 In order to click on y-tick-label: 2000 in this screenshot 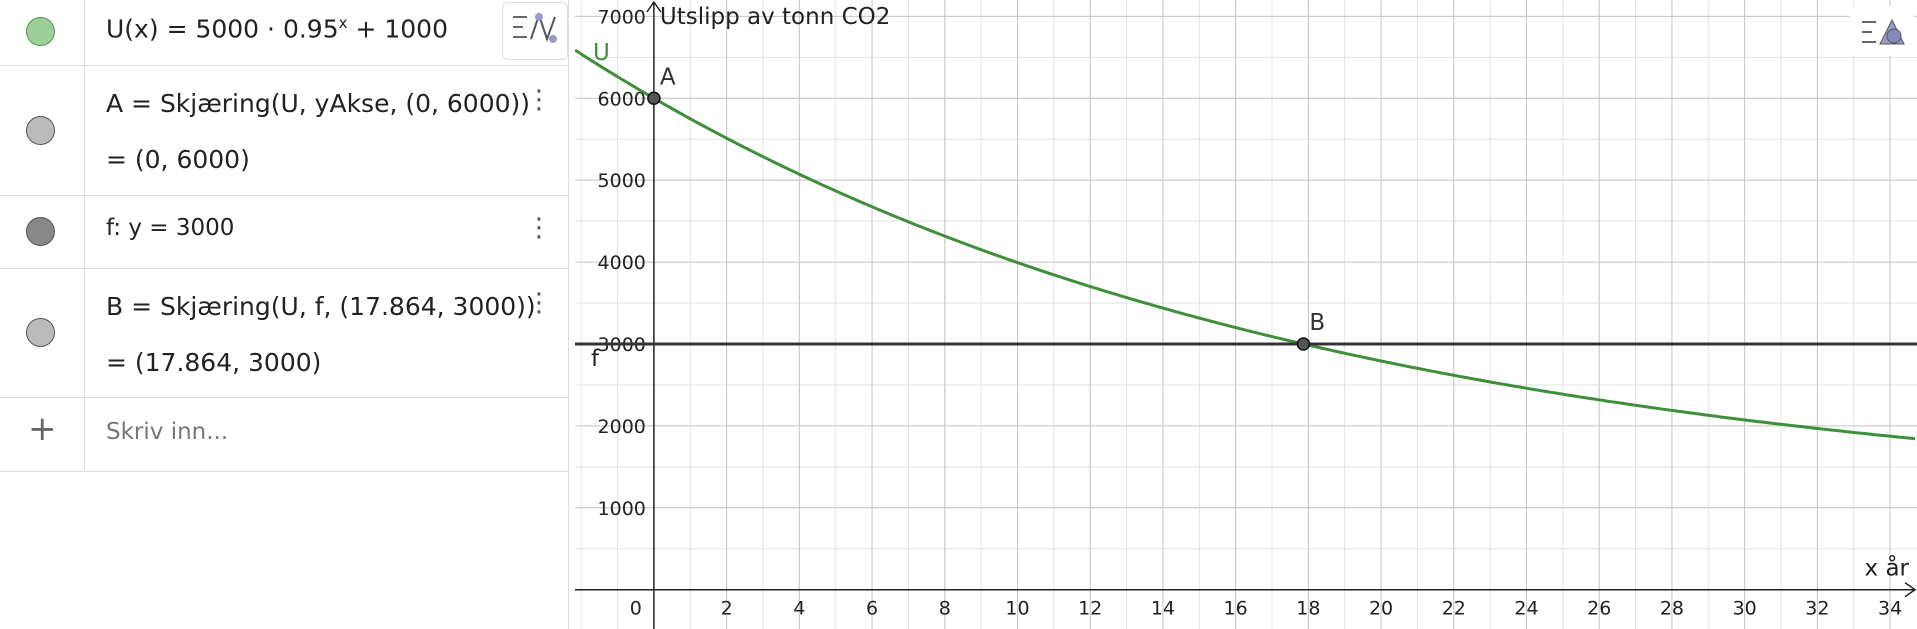, I will do `click(622, 427)`.